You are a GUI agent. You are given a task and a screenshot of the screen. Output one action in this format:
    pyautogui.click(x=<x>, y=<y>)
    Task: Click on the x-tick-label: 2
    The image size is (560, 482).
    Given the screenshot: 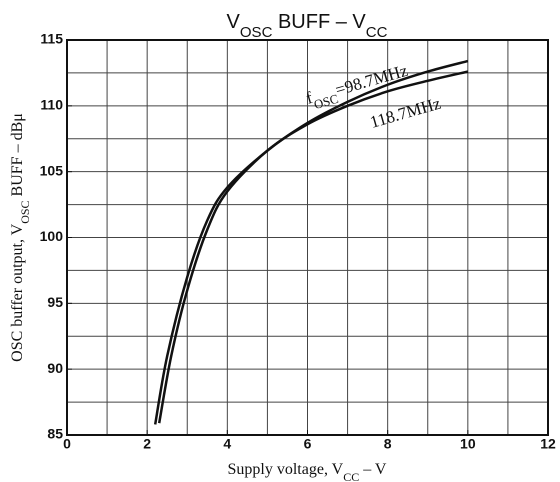 What is the action you would take?
    pyautogui.click(x=147, y=444)
    